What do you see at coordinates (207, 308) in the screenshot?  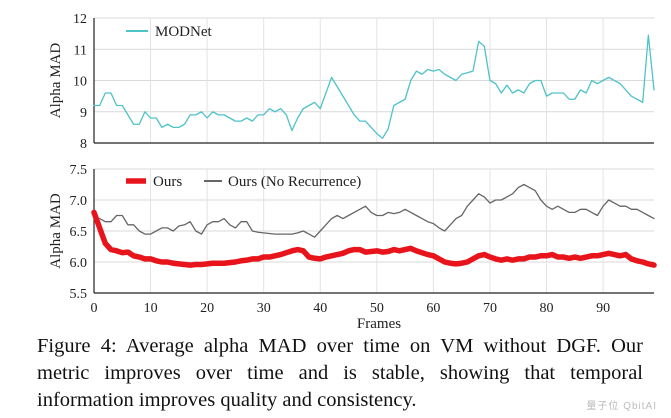 I see `x-tick-label: 20` at bounding box center [207, 308].